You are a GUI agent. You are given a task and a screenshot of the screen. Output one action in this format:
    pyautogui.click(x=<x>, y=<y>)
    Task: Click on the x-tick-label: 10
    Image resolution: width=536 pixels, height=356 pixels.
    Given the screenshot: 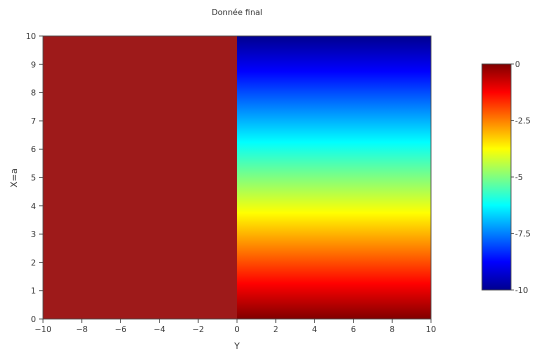 What is the action you would take?
    pyautogui.click(x=431, y=329)
    